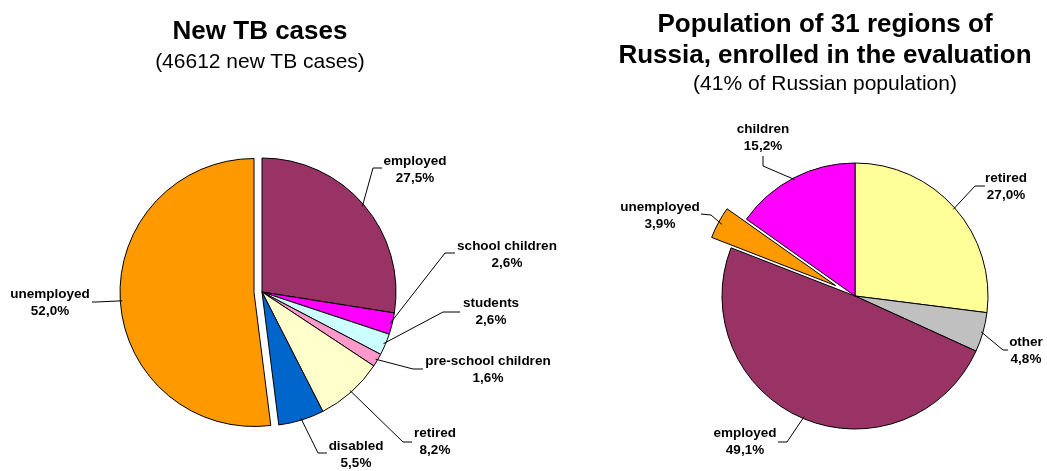  I want to click on slice-label: children, so click(763, 128).